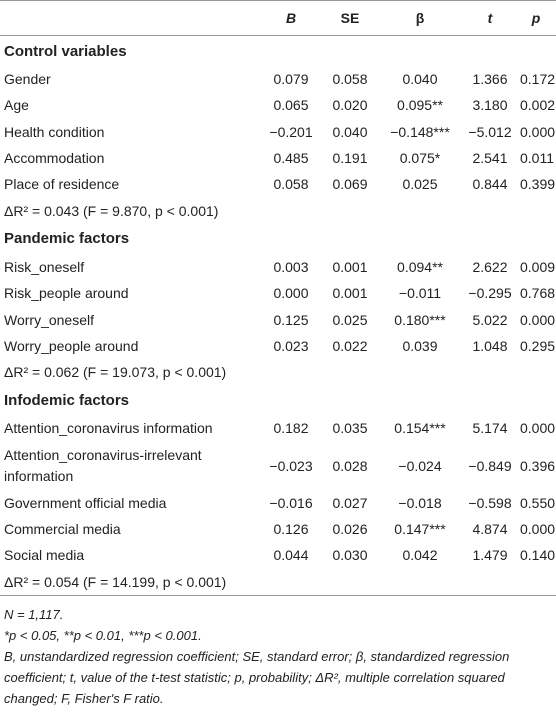 The height and width of the screenshot is (718, 556). What do you see at coordinates (291, 158) in the screenshot?
I see `cell: 0.485` at bounding box center [291, 158].